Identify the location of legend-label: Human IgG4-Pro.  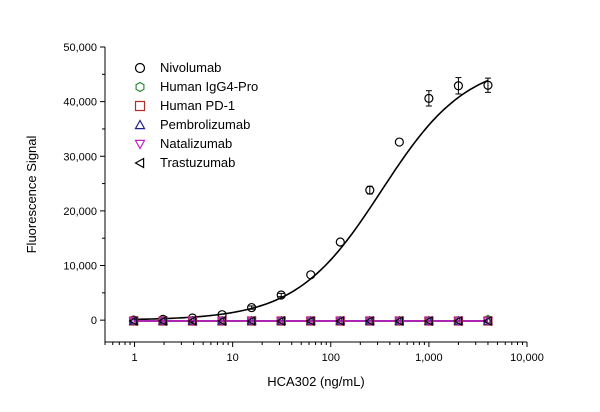
(209, 86).